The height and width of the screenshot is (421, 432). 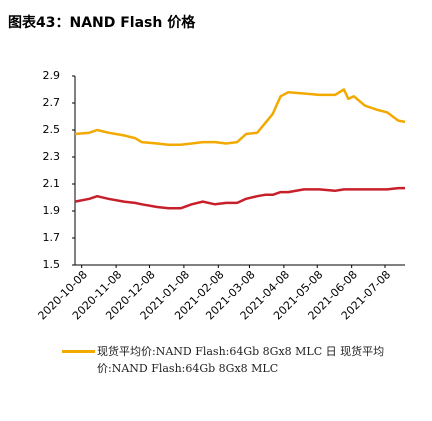 What do you see at coordinates (52, 237) in the screenshot?
I see `y-tick-label: 1.7` at bounding box center [52, 237].